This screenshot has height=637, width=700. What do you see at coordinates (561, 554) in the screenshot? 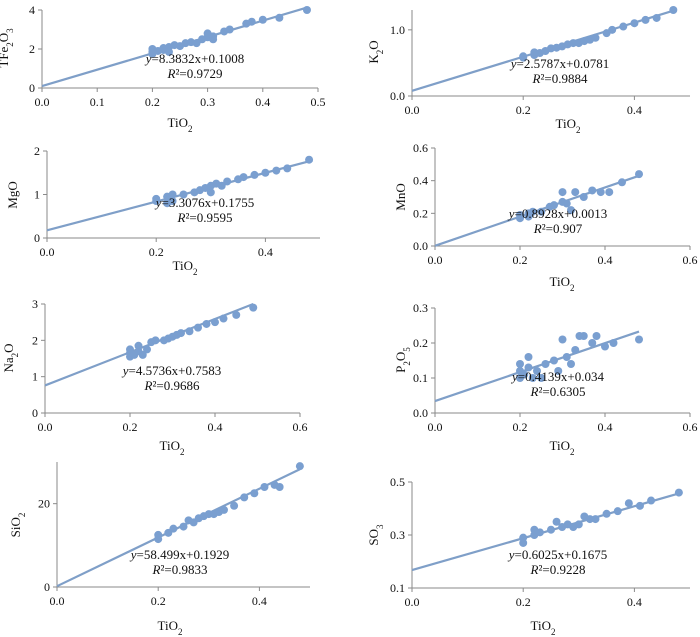
I see `regression-equation-rest: =0.6025x+0.1675` at bounding box center [561, 554].